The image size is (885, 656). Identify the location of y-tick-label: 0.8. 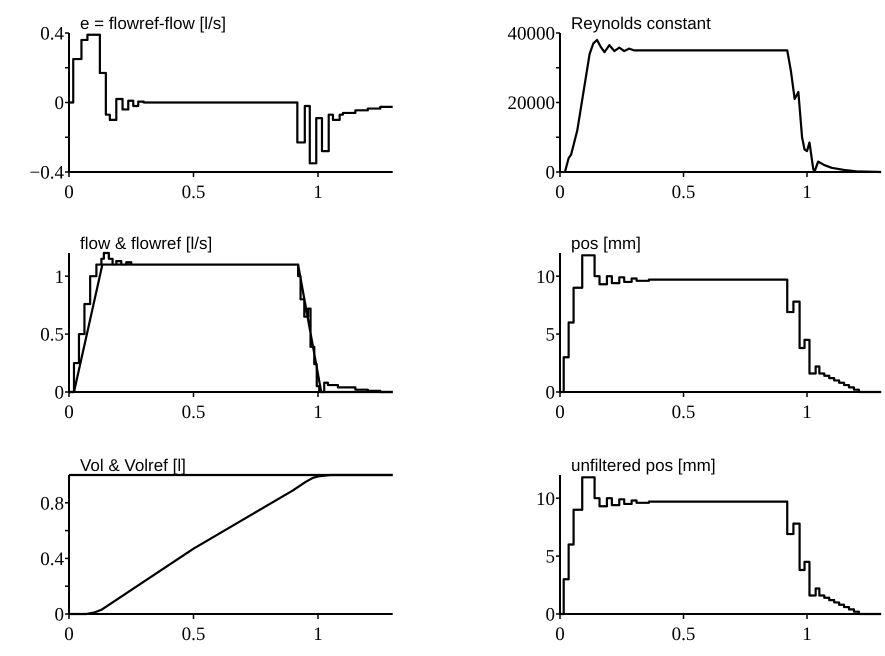
(52, 503).